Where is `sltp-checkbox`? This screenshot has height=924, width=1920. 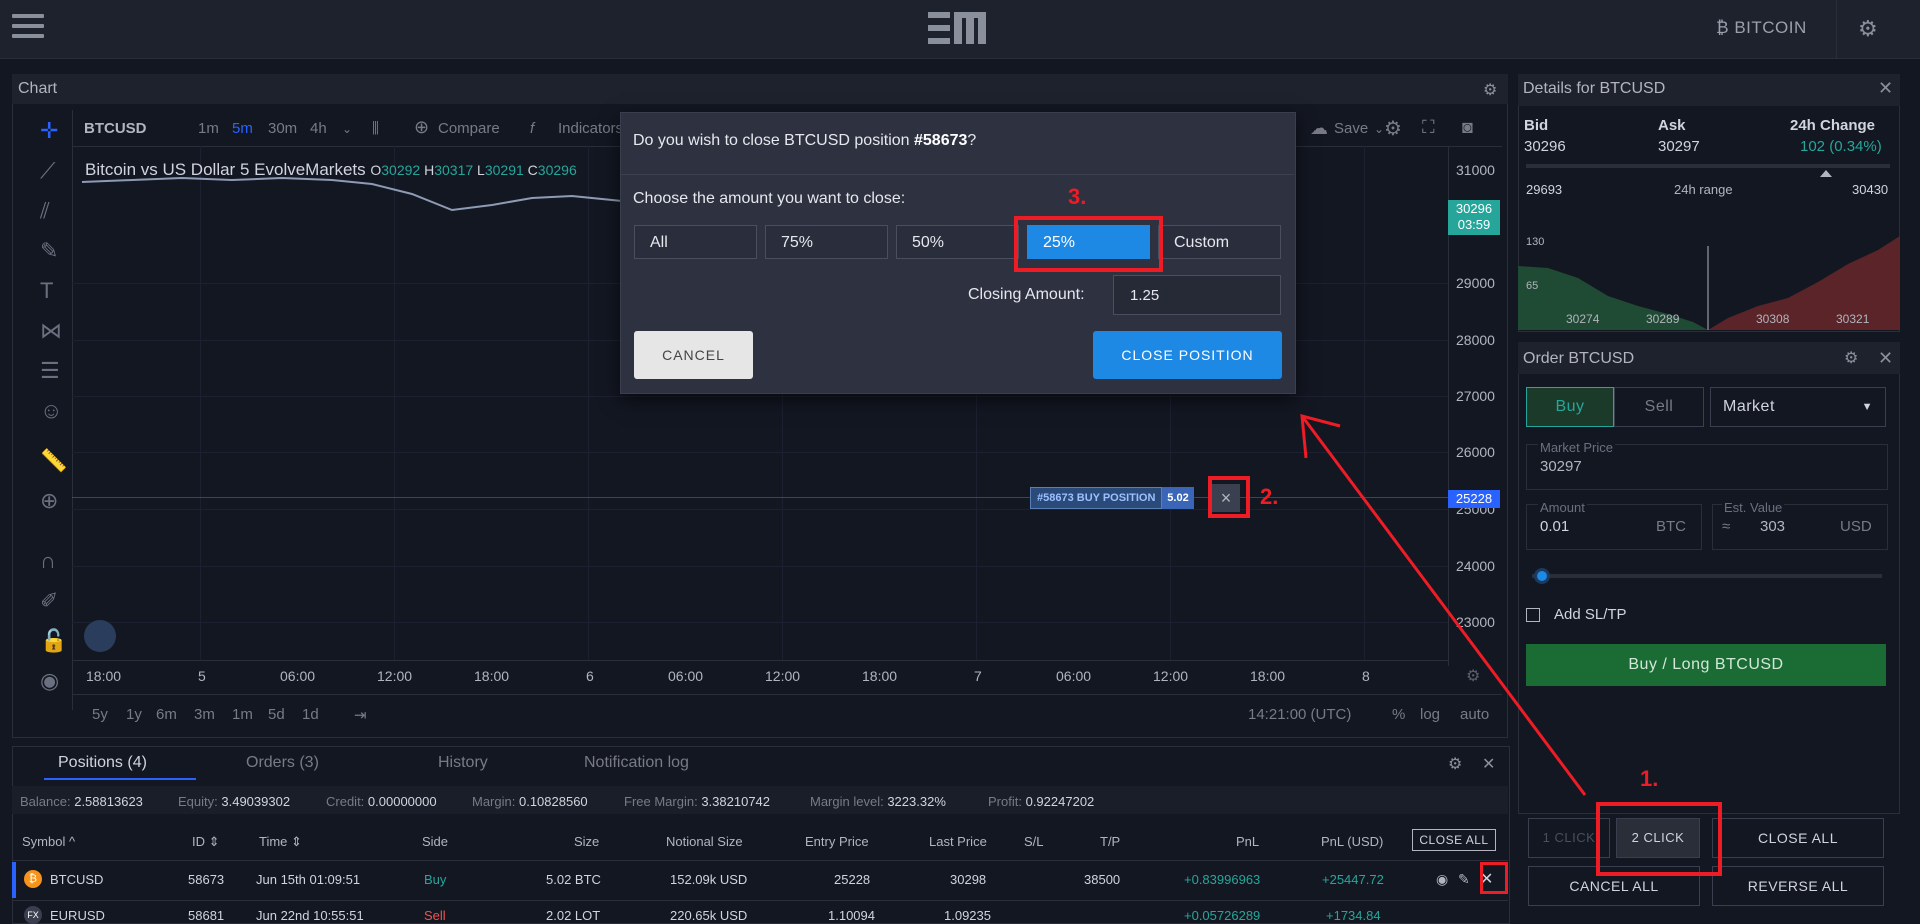 sltp-checkbox is located at coordinates (1533, 615).